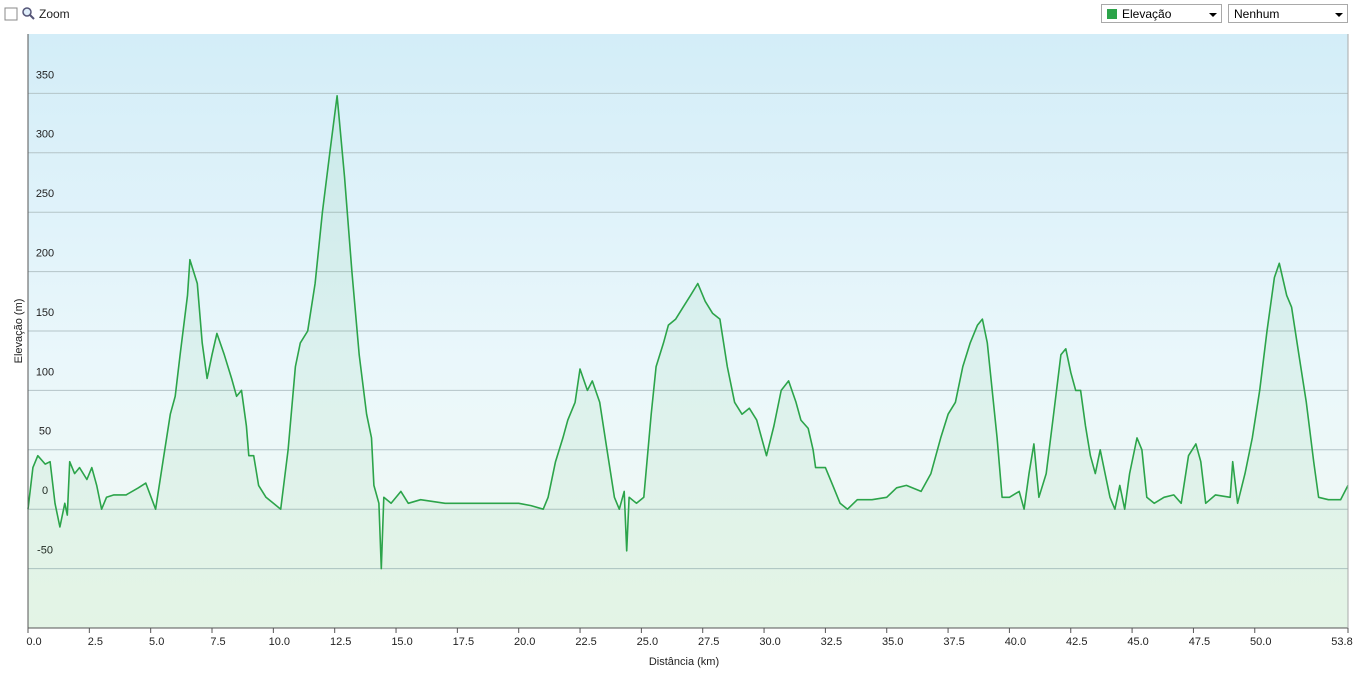  What do you see at coordinates (45, 372) in the screenshot?
I see `y-tick-label: 100` at bounding box center [45, 372].